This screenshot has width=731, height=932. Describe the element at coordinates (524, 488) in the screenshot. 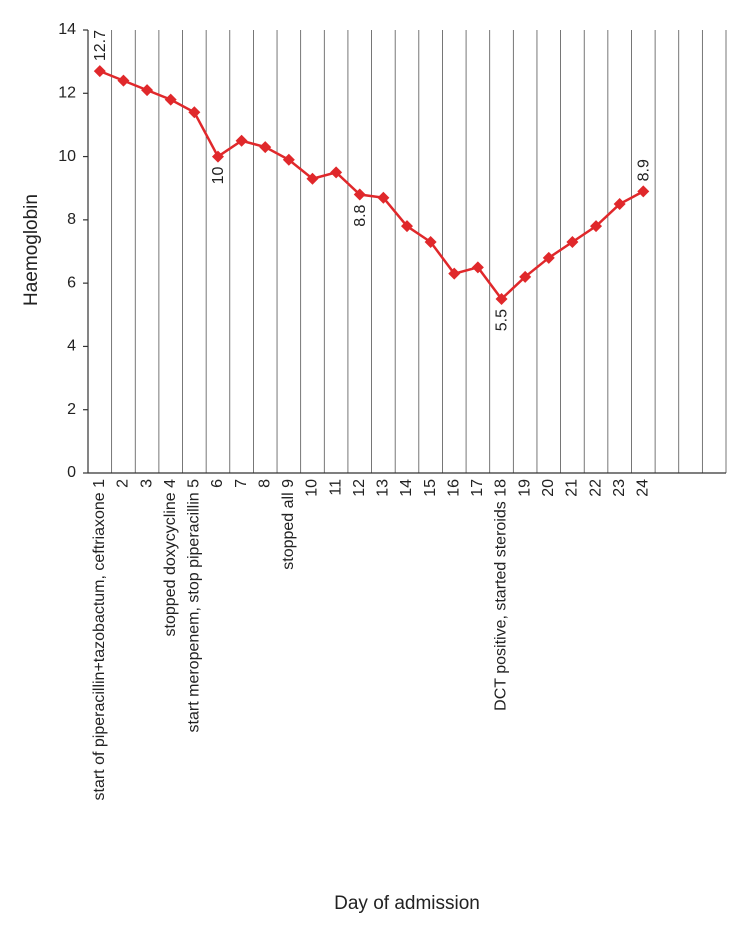

I see `x-tick-label: 19` at that location.